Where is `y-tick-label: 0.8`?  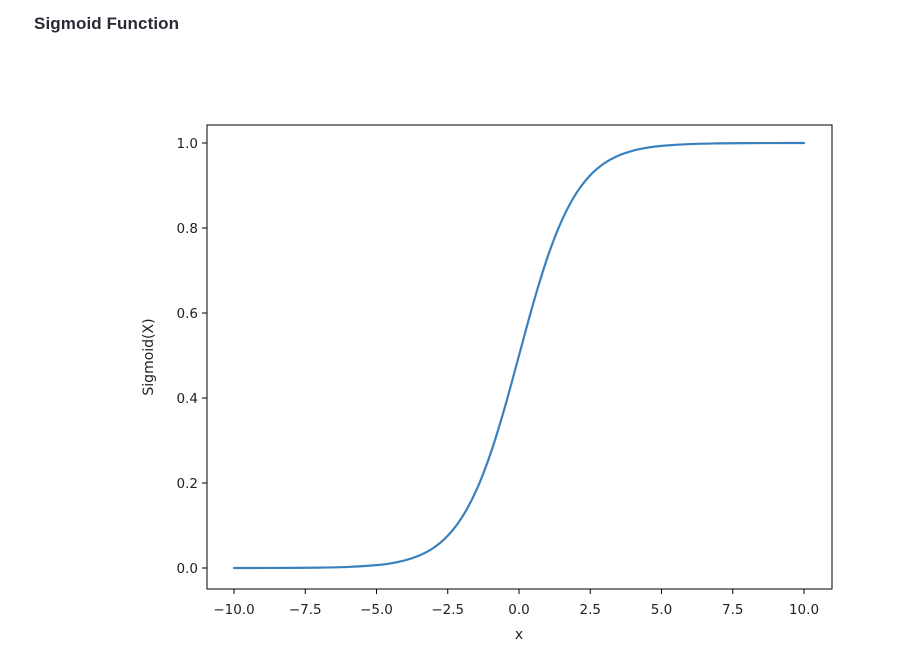 y-tick-label: 0.8 is located at coordinates (187, 229).